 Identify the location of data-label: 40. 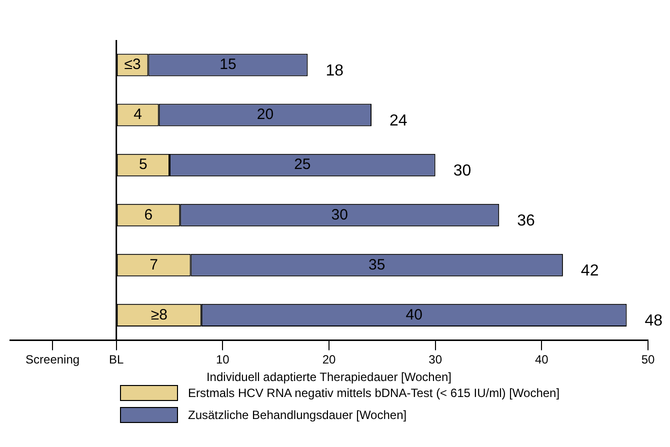
(414, 315).